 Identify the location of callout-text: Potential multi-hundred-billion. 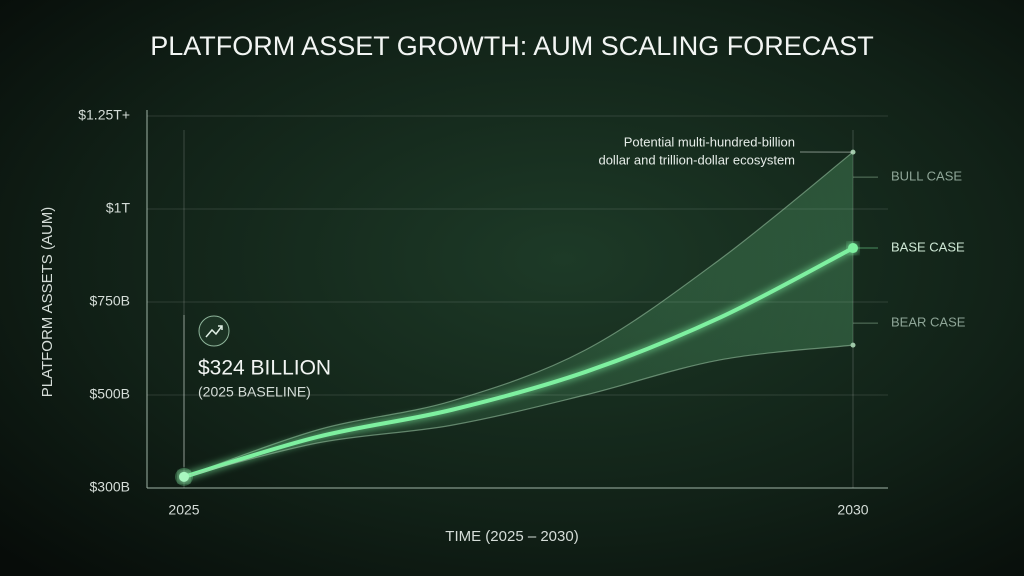
(709, 141).